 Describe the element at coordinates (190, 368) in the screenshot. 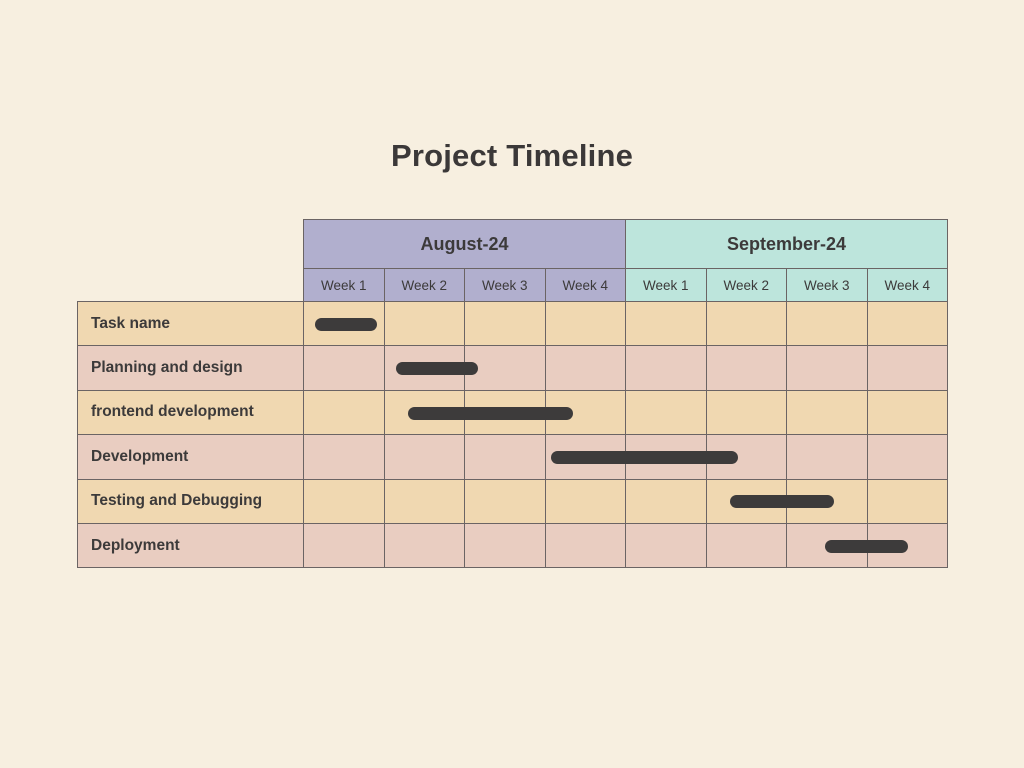

I see `task-name-cell: Planning and design` at that location.